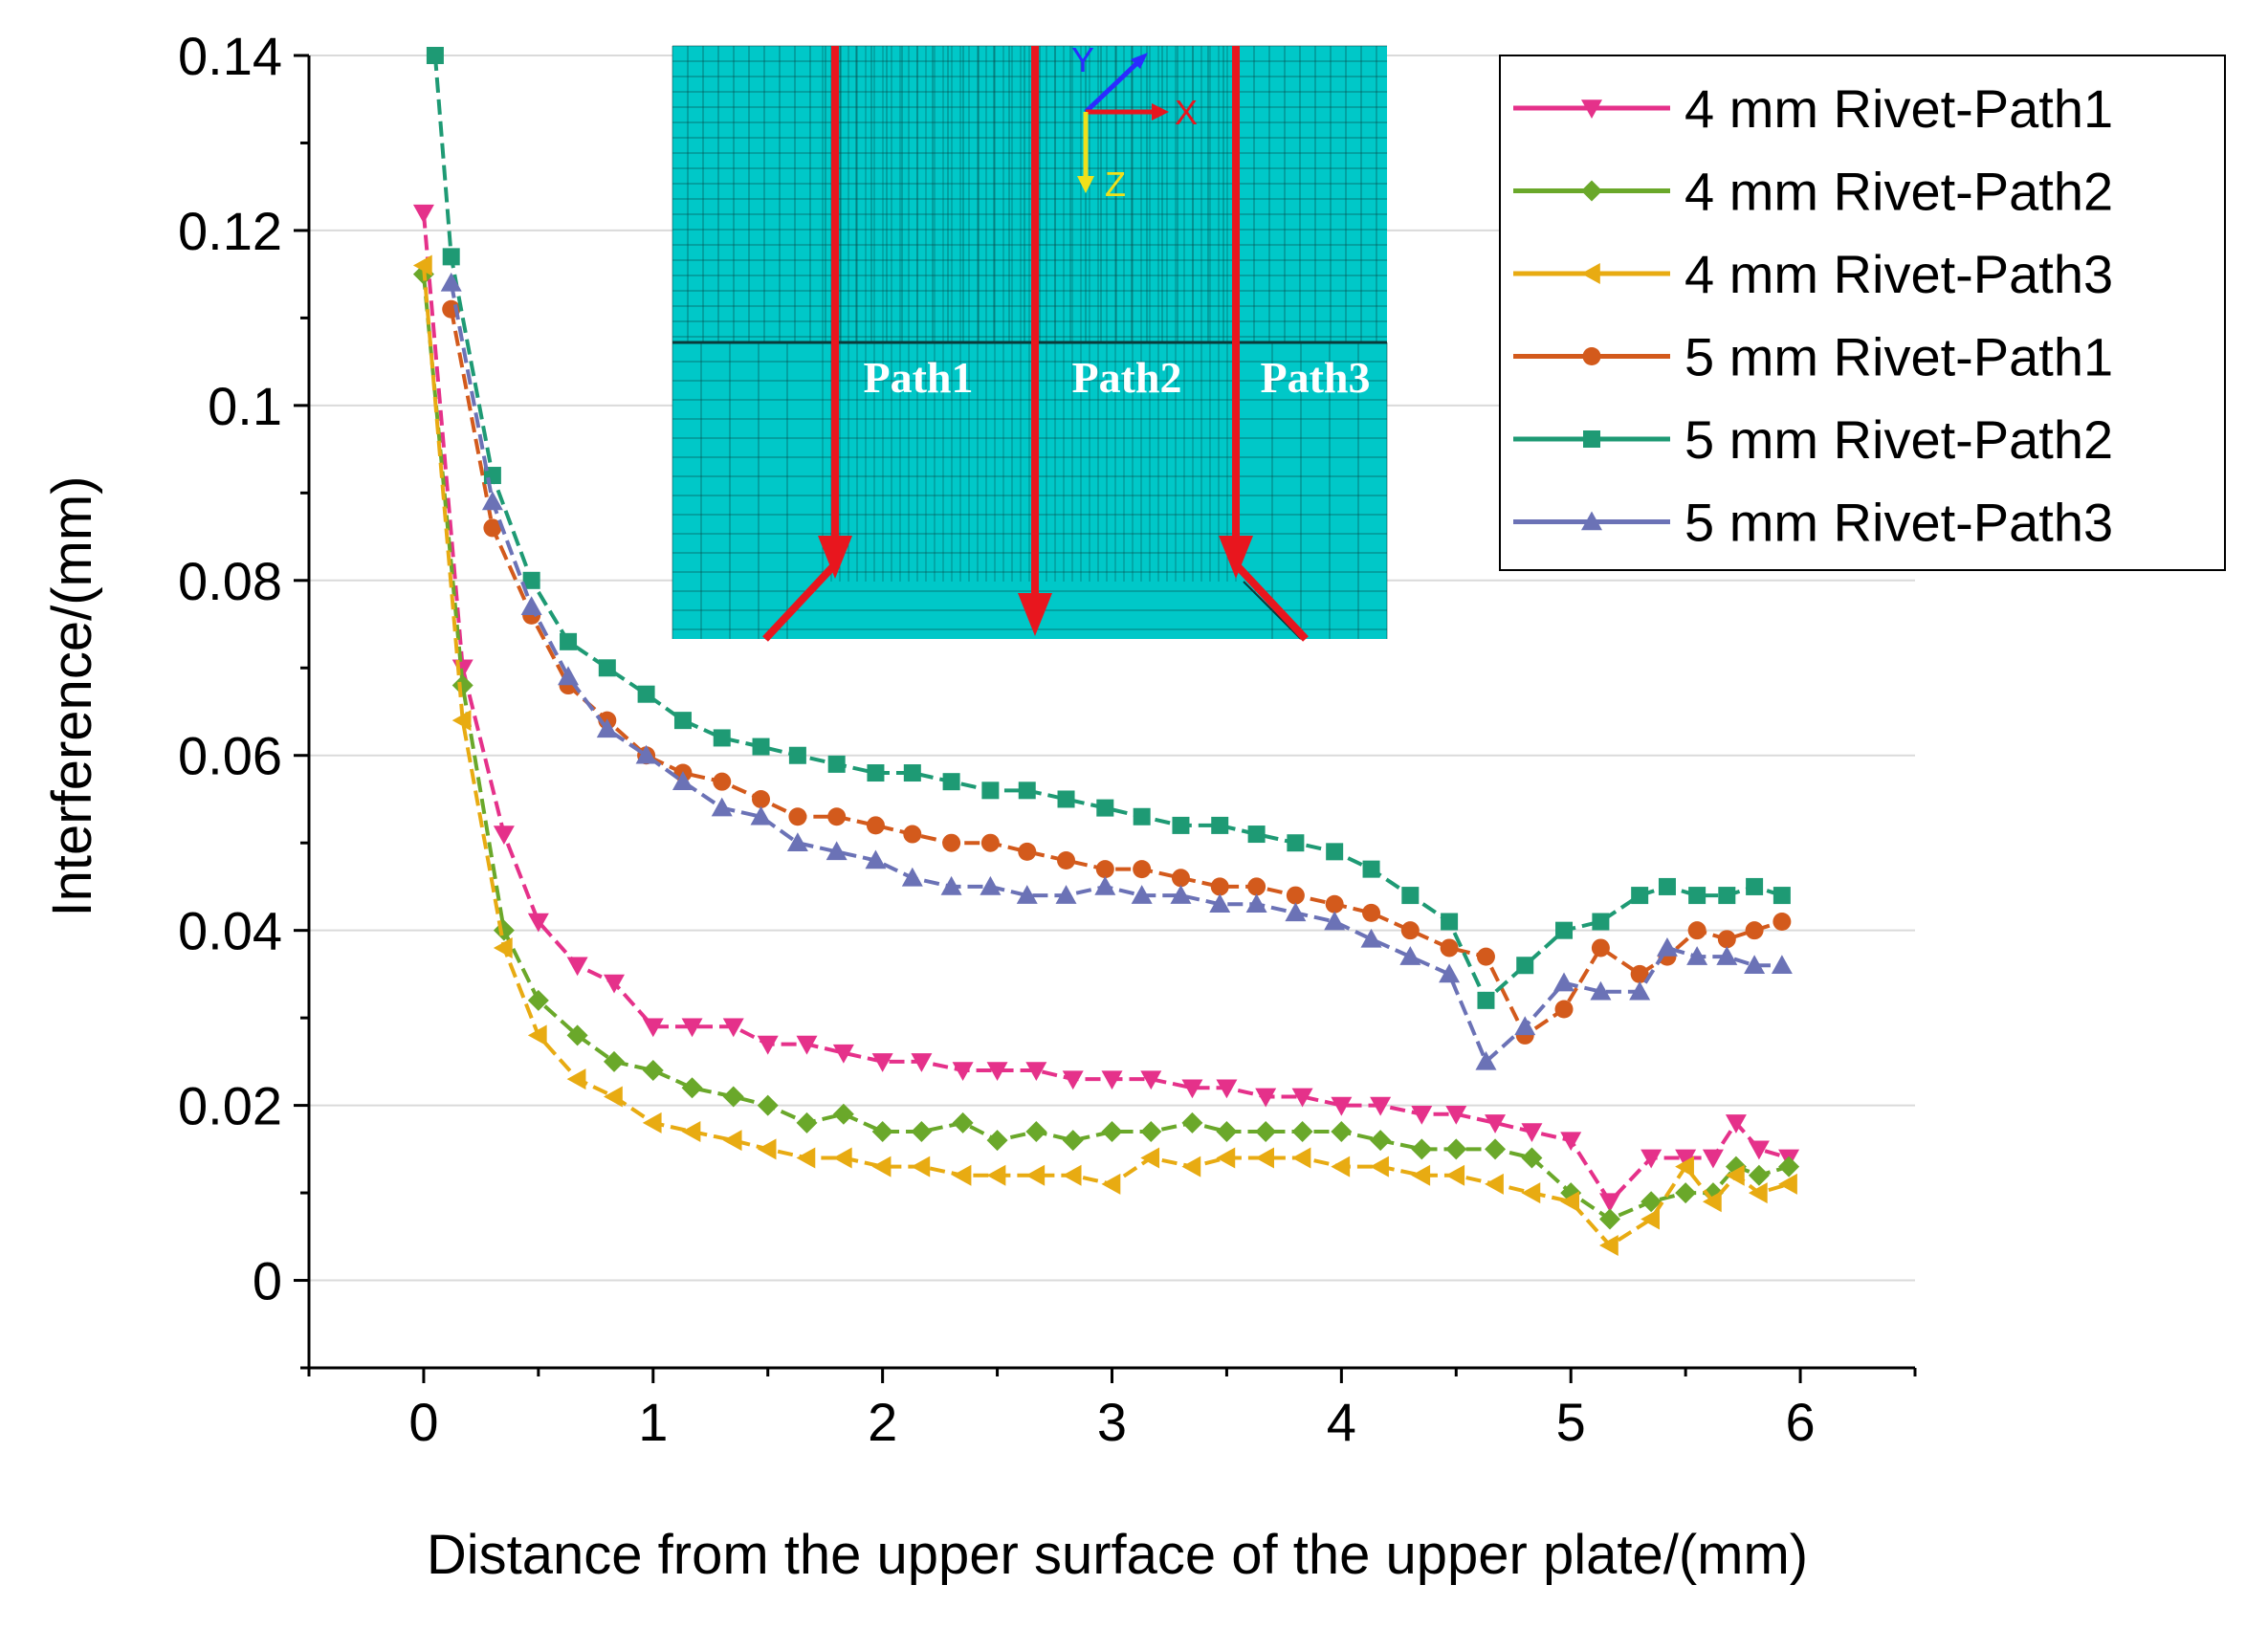  What do you see at coordinates (1112, 1422) in the screenshot?
I see `x-tick-label: 3` at bounding box center [1112, 1422].